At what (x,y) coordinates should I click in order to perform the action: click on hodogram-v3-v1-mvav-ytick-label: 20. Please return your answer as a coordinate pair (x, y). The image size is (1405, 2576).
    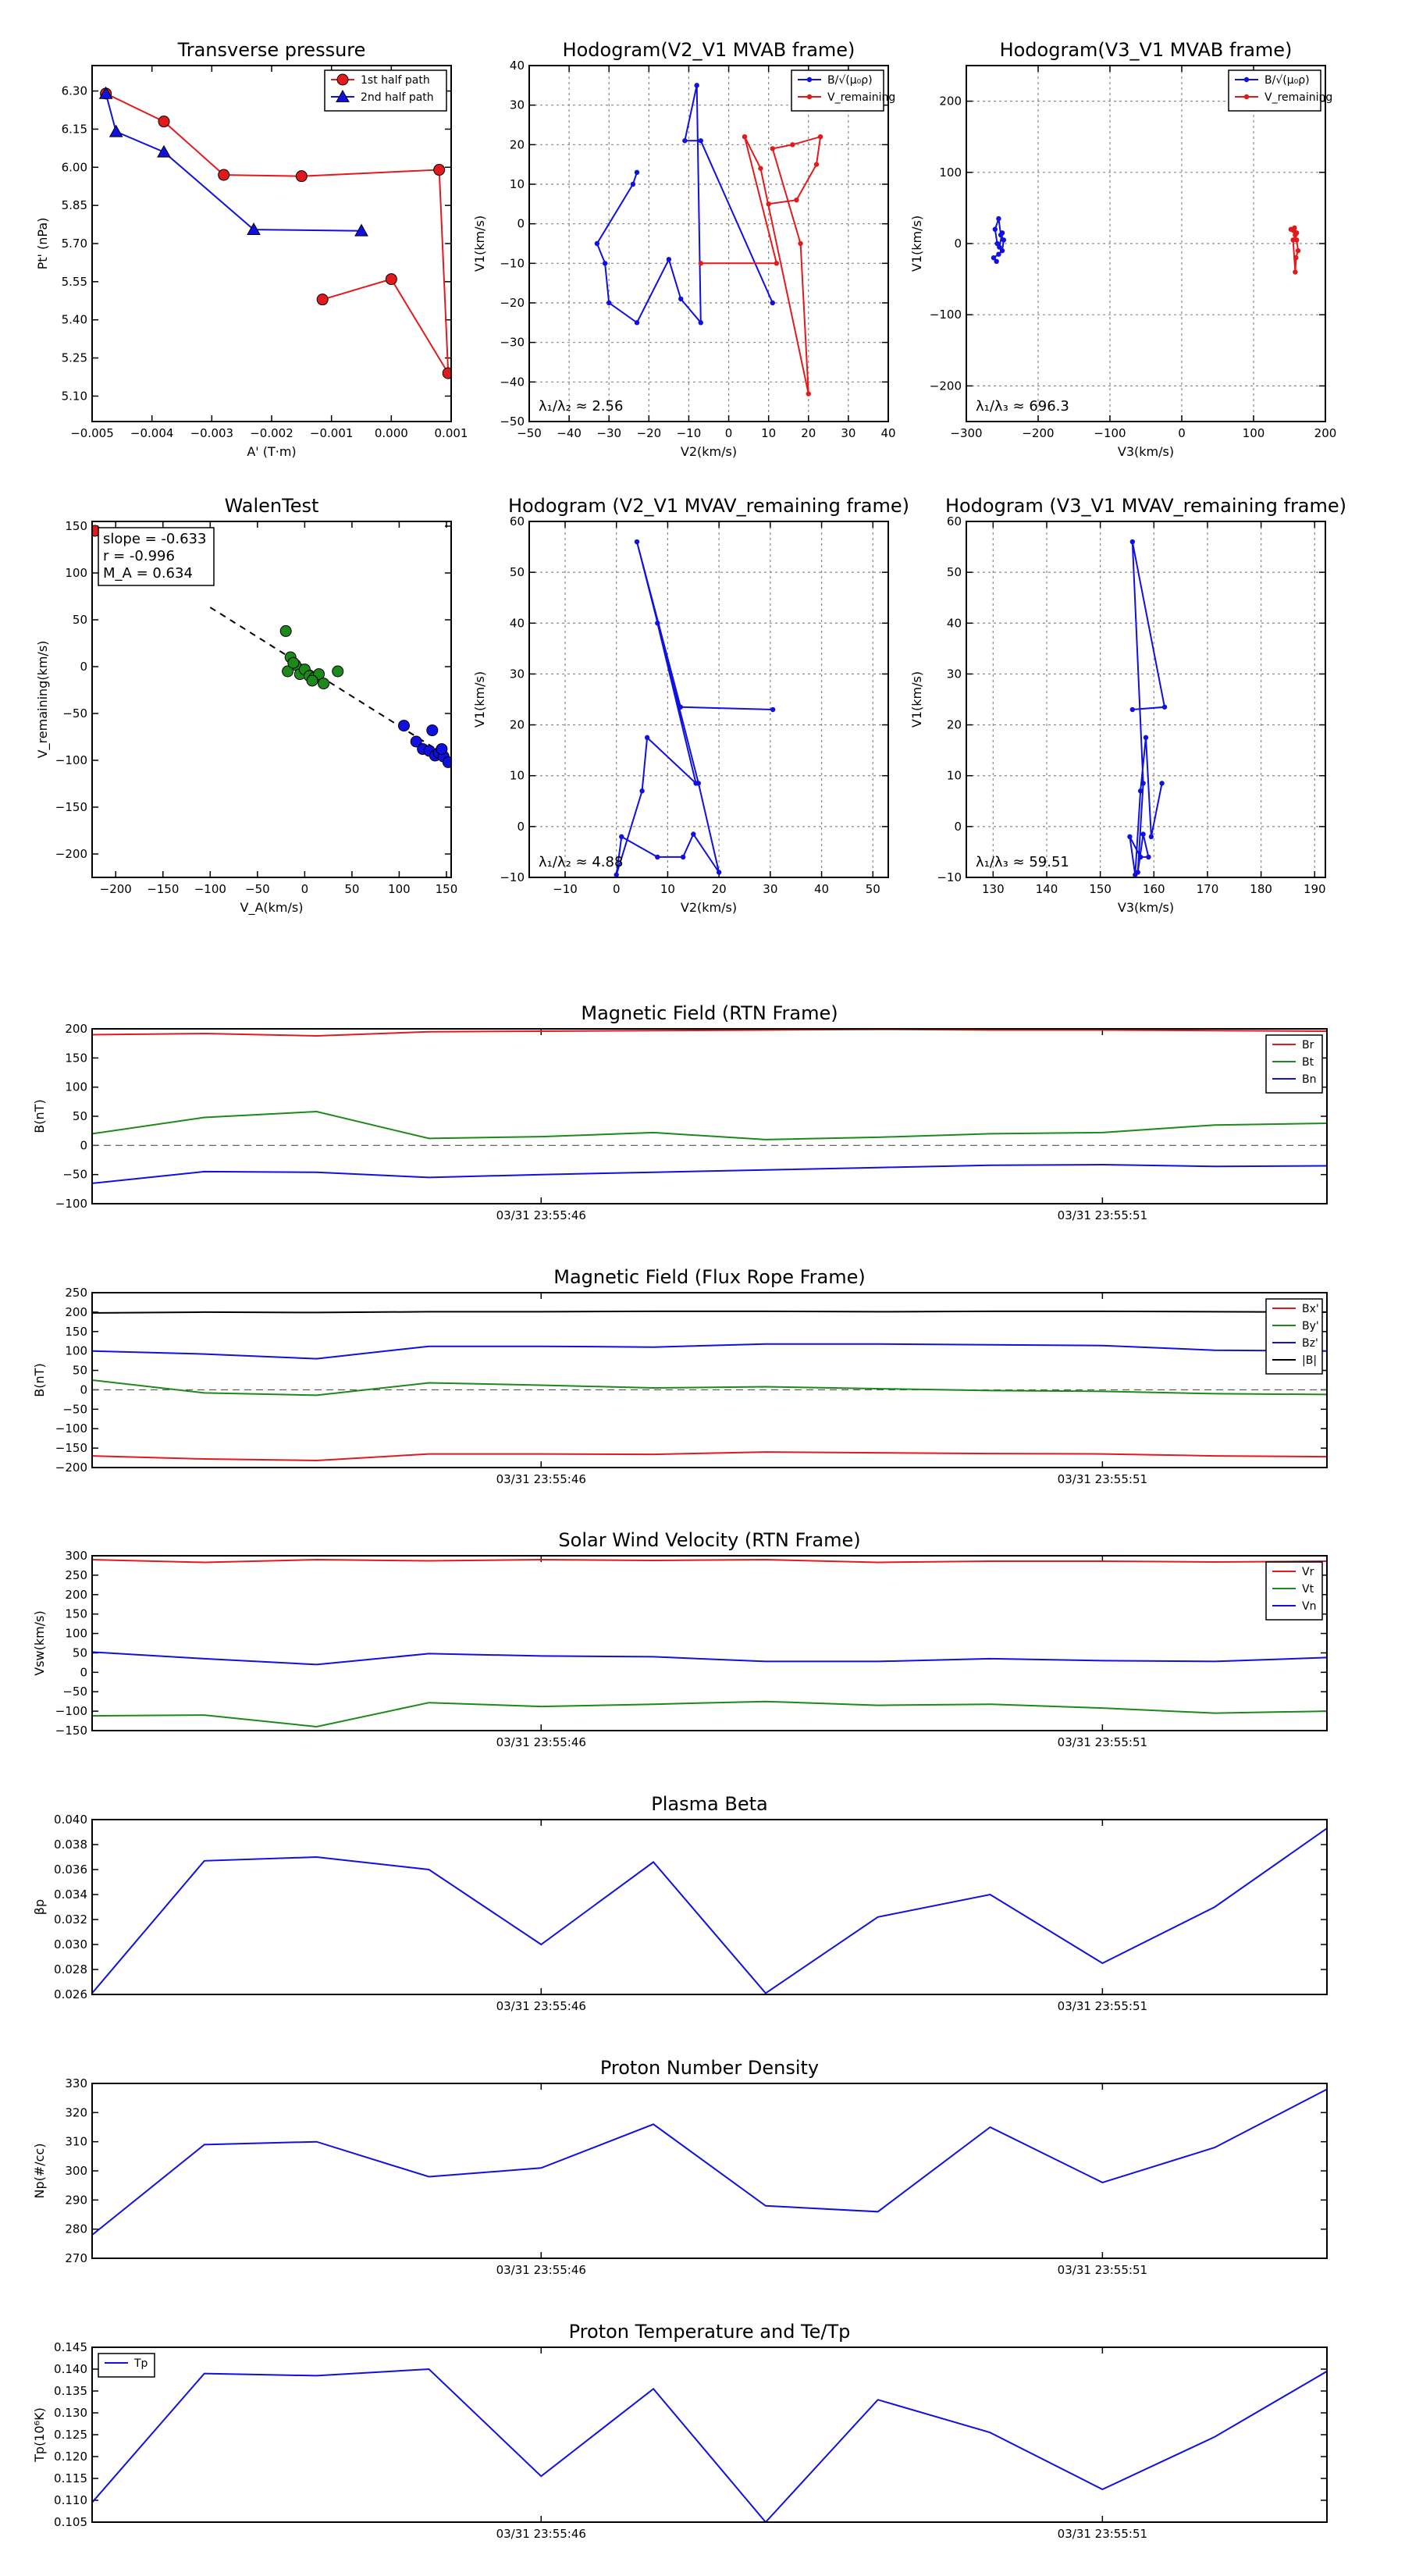
    Looking at the image, I should click on (955, 725).